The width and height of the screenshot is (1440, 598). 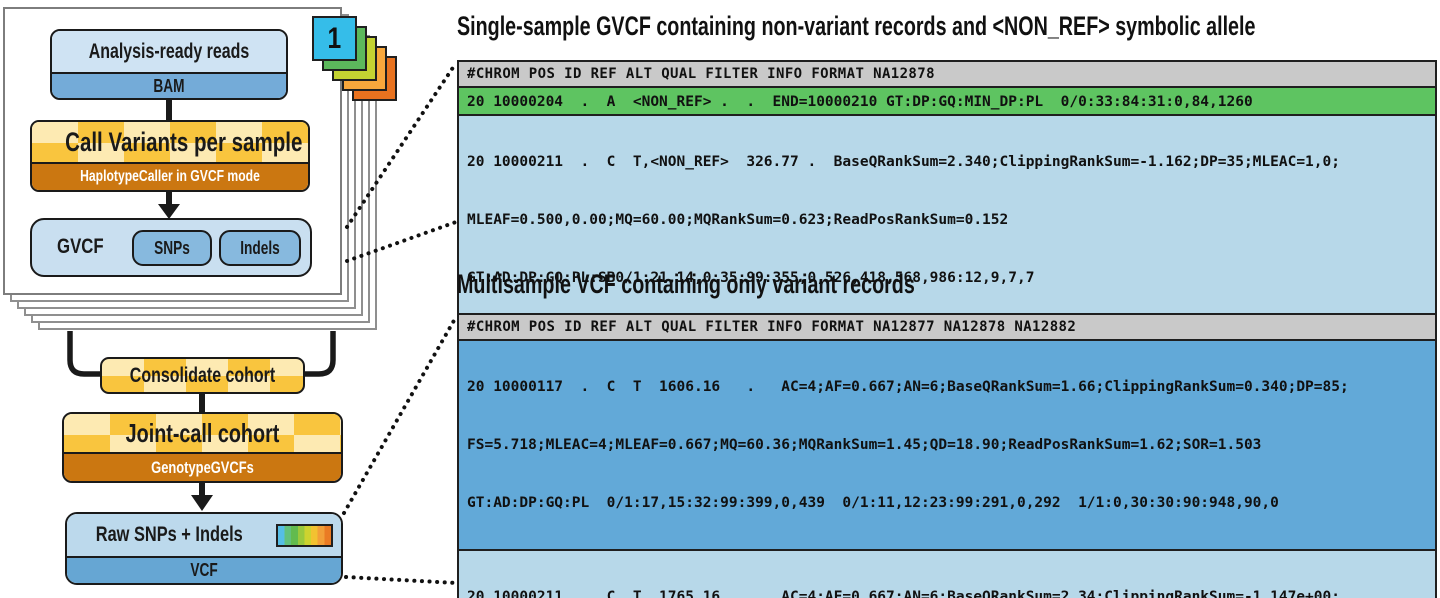 I want to click on indels-pill: Indels, so click(x=260, y=248).